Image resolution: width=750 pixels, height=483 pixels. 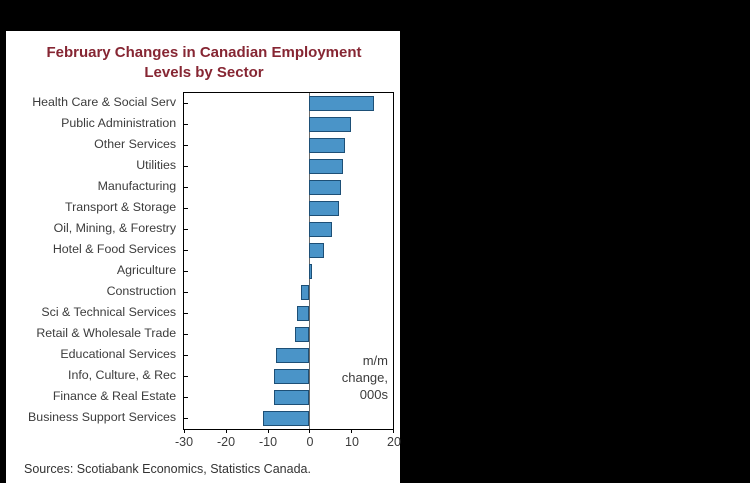 What do you see at coordinates (109, 311) in the screenshot?
I see `category-label: Sci & Technical Services` at bounding box center [109, 311].